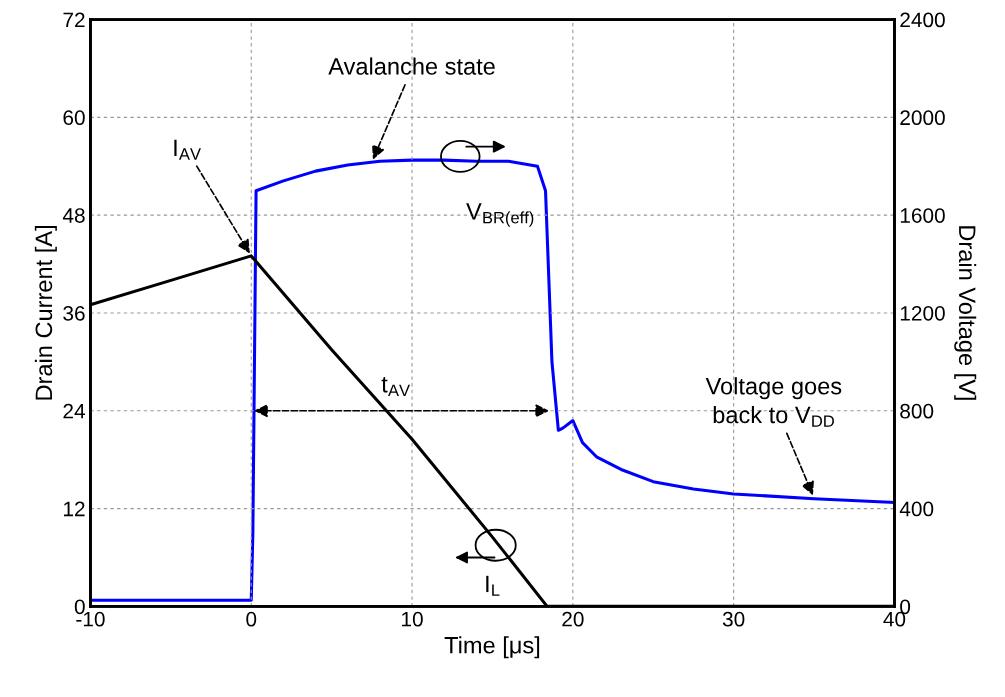 Image resolution: width=1005 pixels, height=697 pixels. Describe the element at coordinates (74, 411) in the screenshot. I see `y-tick-label: 24` at that location.